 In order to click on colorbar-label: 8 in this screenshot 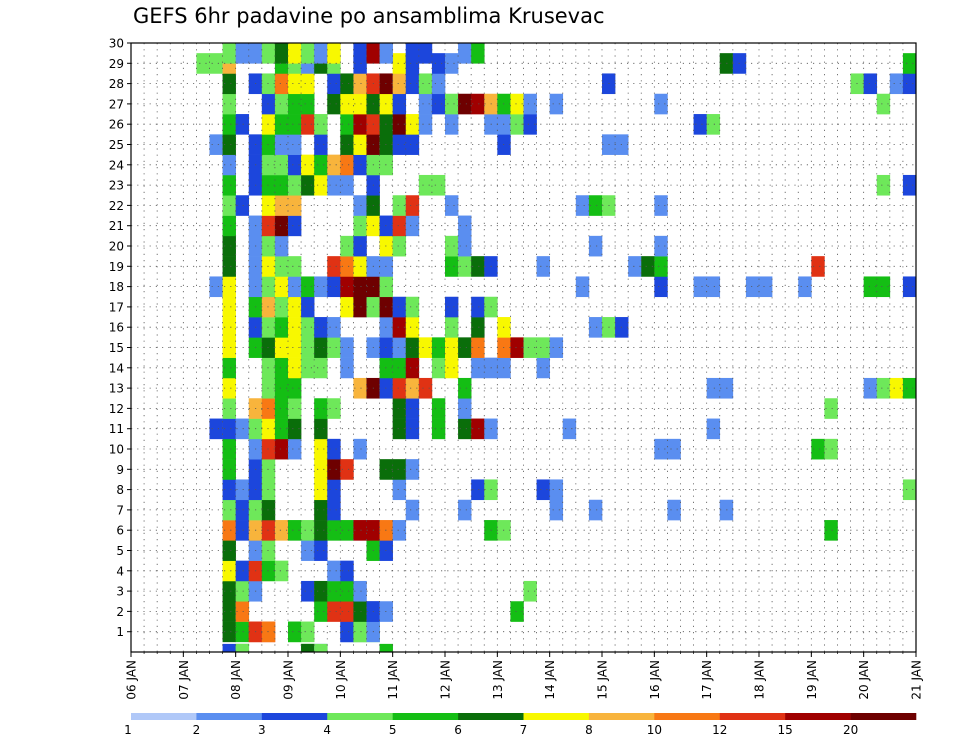, I will do `click(589, 730)`.